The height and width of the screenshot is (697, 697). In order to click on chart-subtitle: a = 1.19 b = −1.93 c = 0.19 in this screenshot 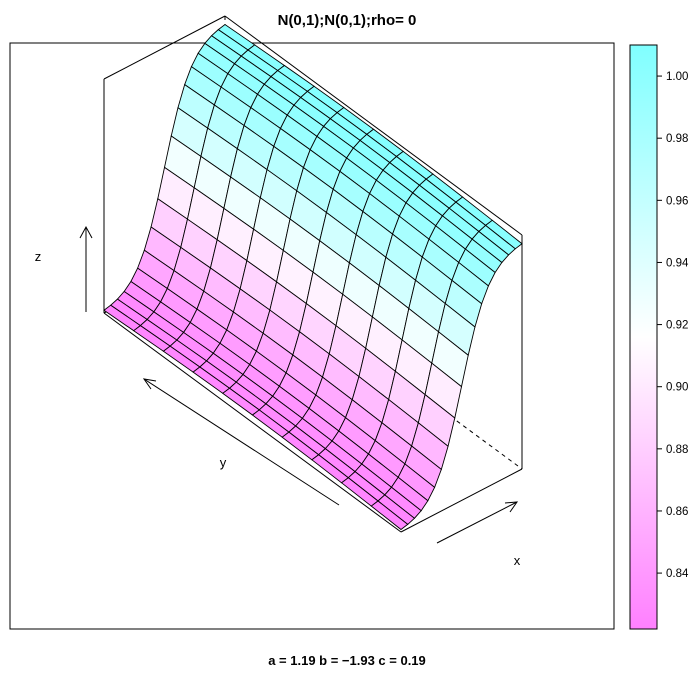, I will do `click(347, 660)`.